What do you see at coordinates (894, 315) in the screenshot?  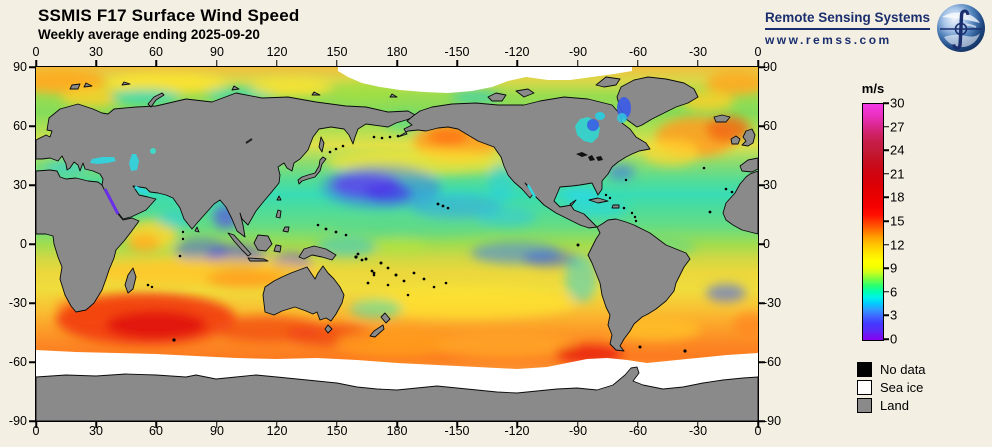 I see `colorbar-tick-label: 3` at bounding box center [894, 315].